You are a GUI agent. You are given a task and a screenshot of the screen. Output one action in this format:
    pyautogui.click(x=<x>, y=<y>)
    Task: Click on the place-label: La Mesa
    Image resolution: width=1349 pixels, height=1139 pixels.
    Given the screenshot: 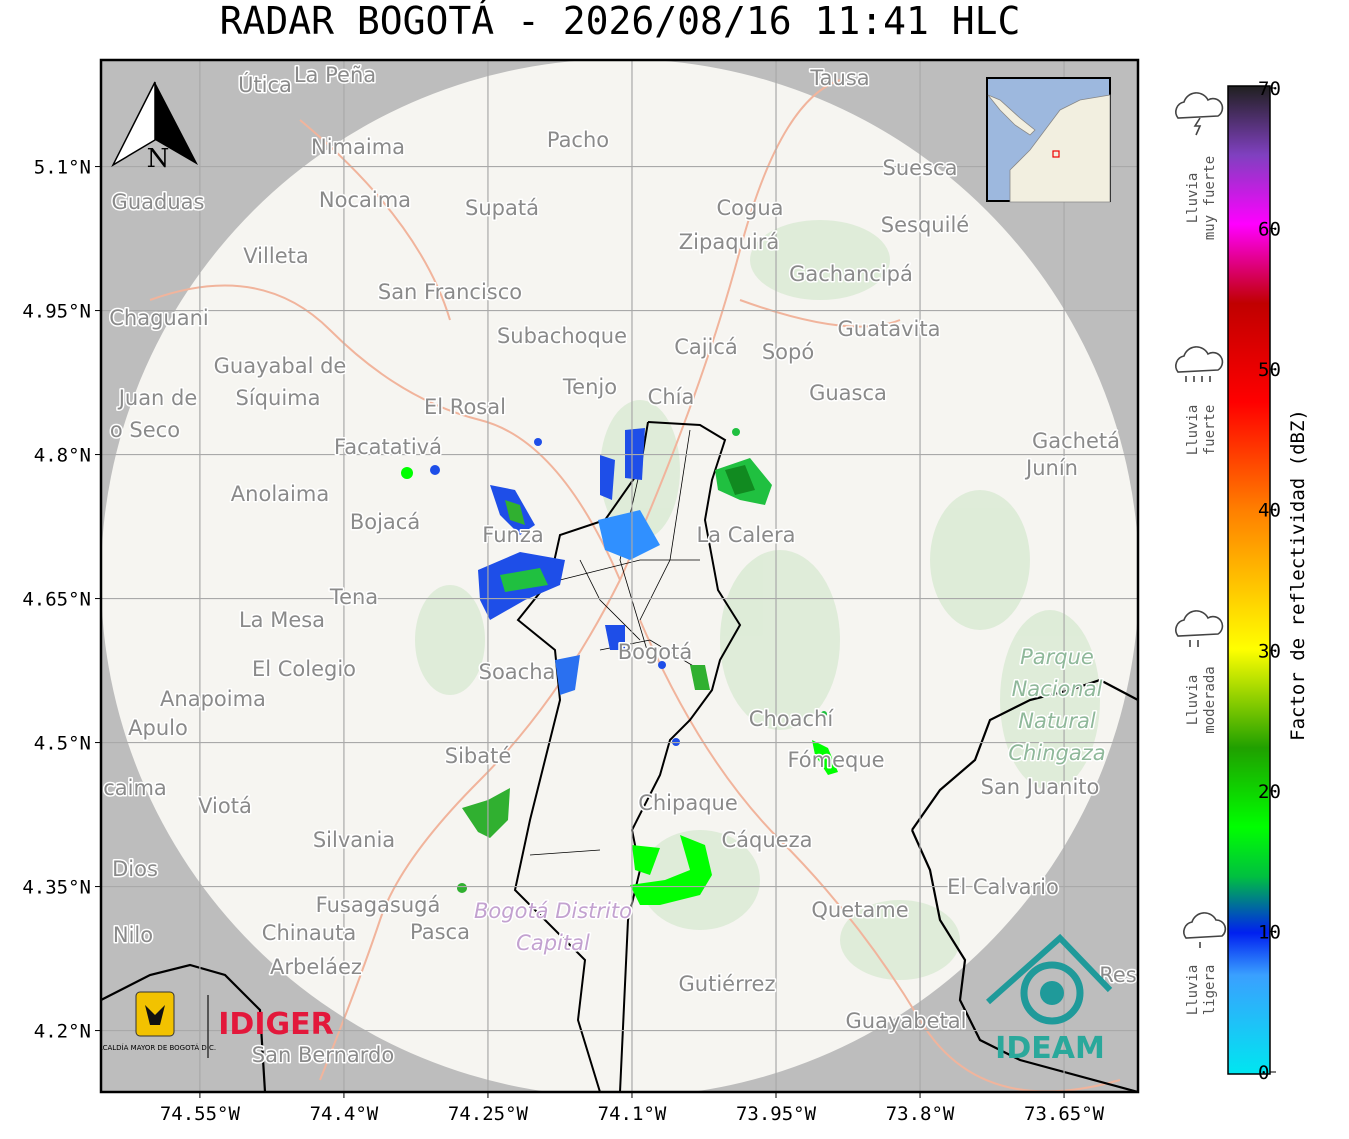 What is the action you would take?
    pyautogui.click(x=282, y=620)
    